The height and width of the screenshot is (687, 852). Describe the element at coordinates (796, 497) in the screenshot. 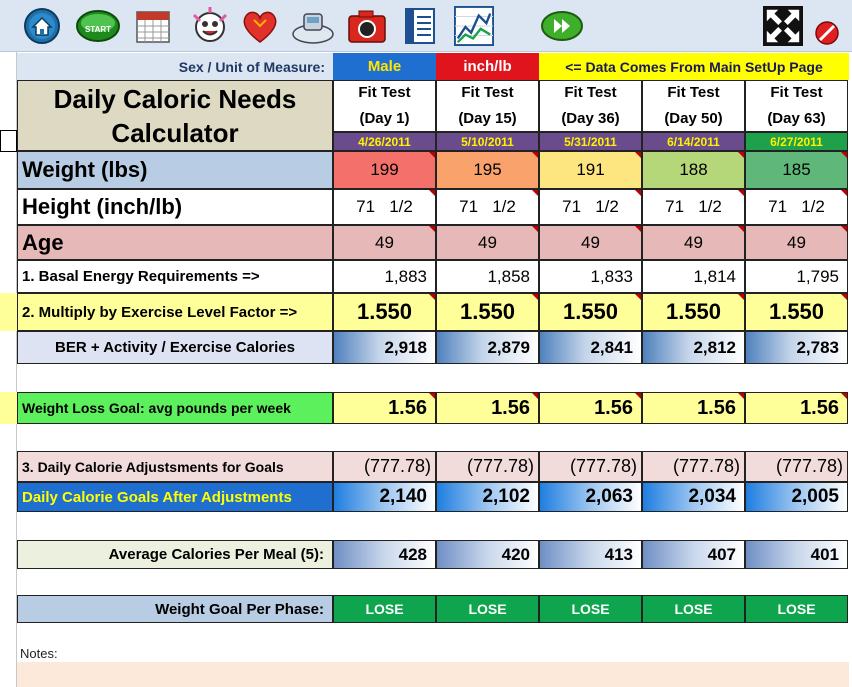

I see `goal-cell: 2,005` at that location.